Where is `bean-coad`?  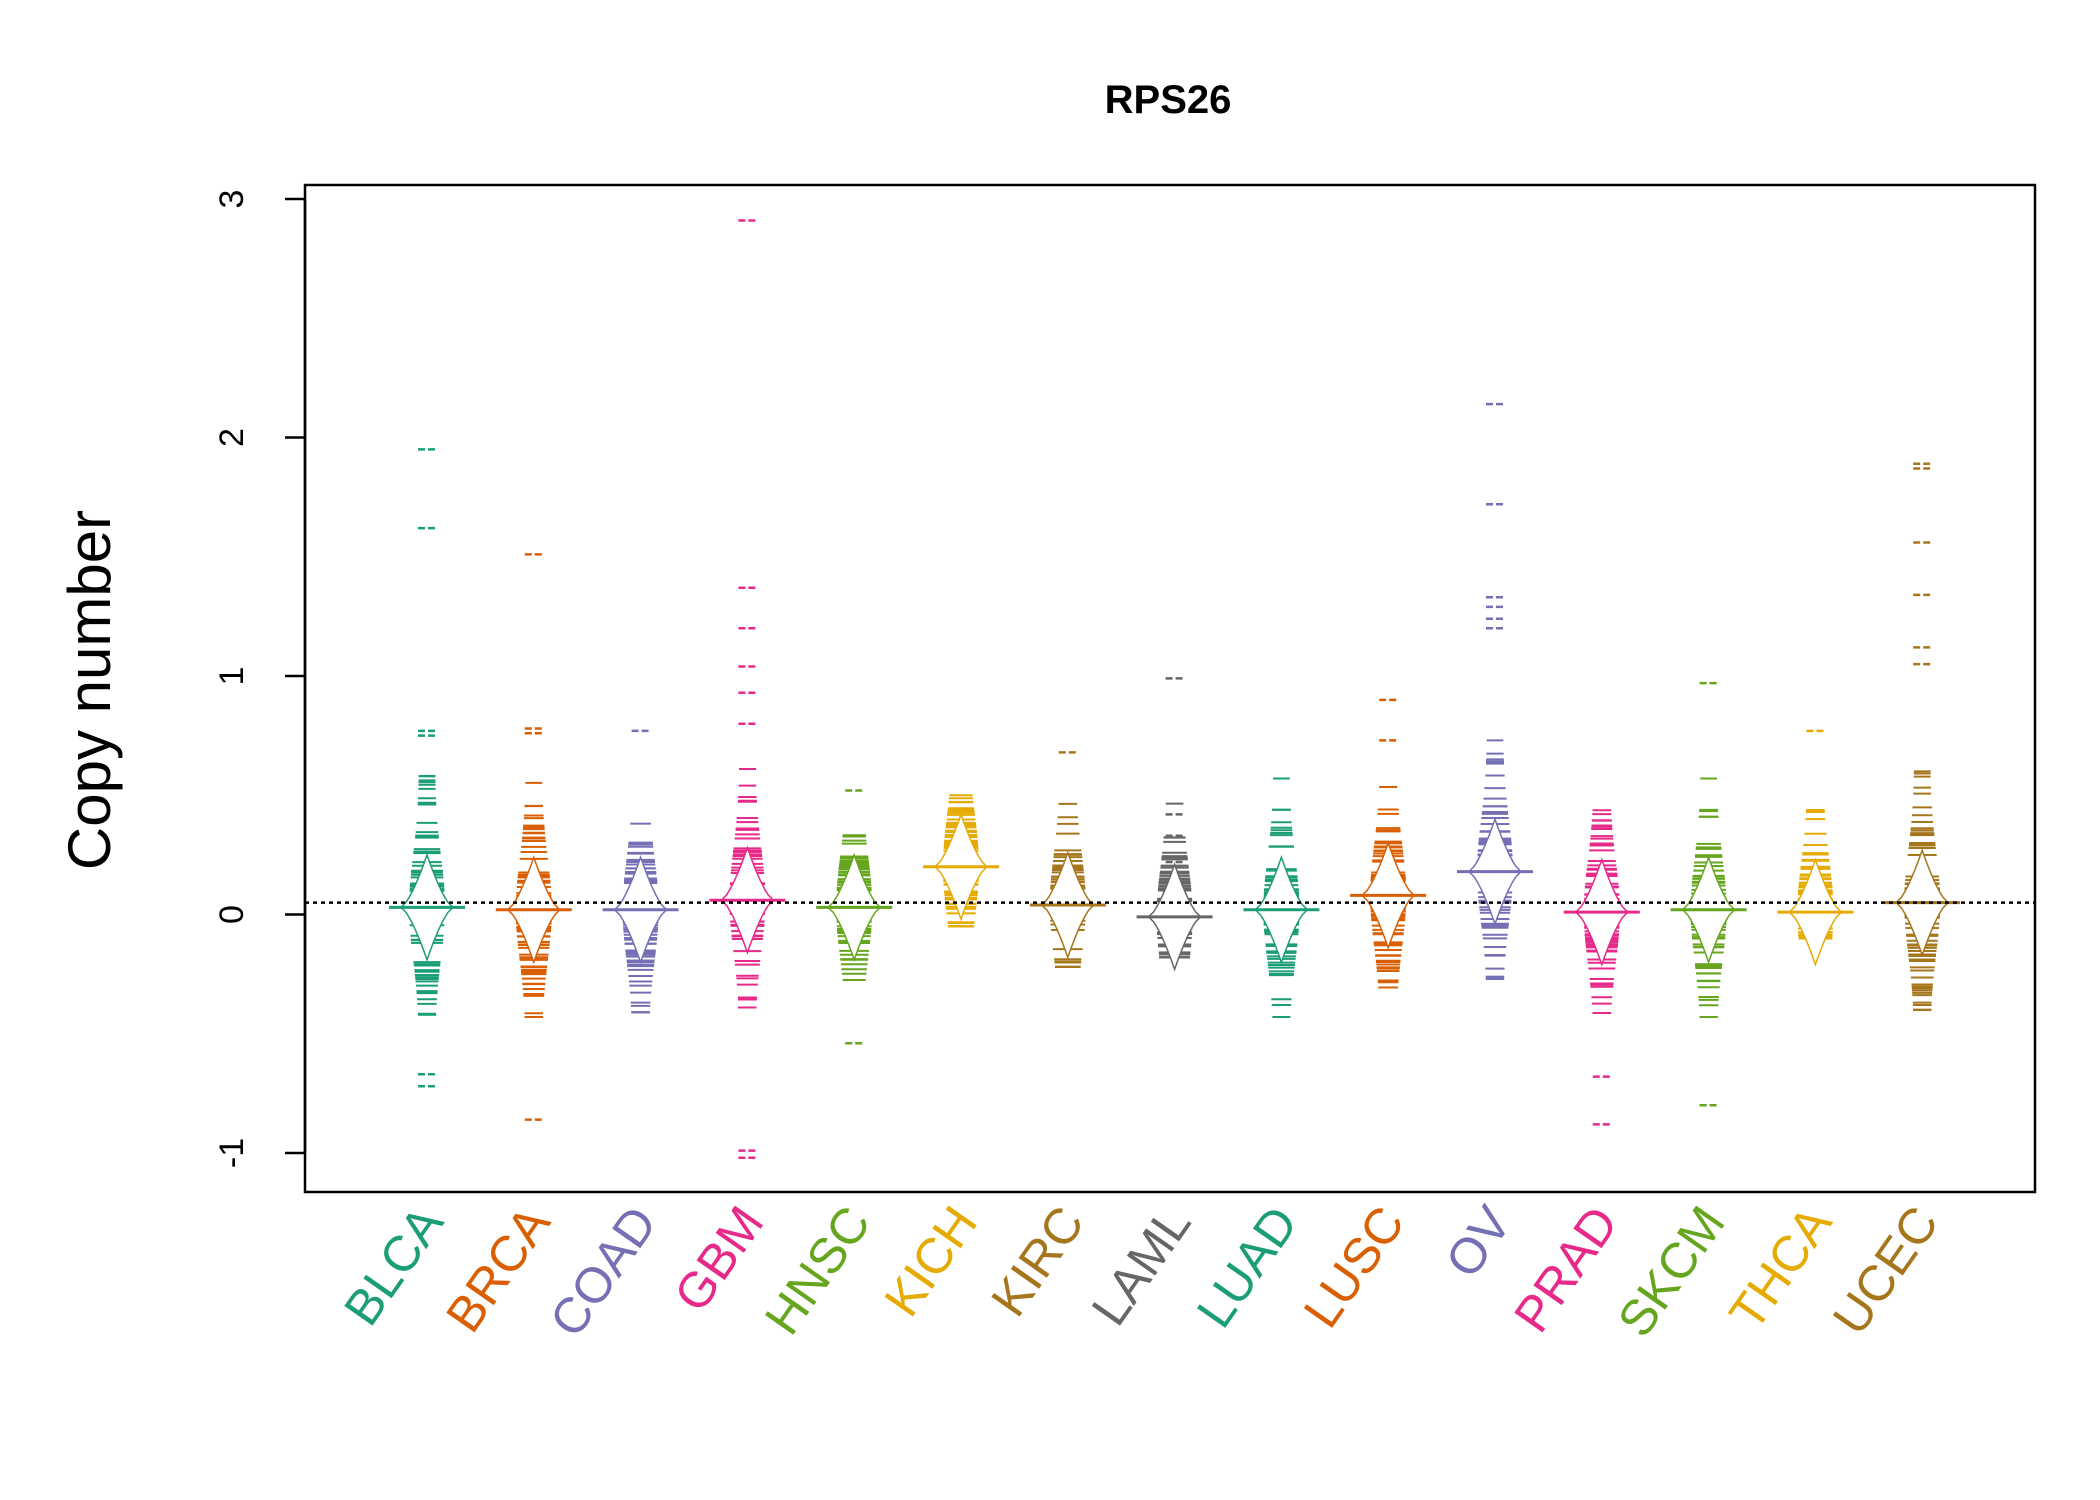
bean-coad is located at coordinates (640, 871).